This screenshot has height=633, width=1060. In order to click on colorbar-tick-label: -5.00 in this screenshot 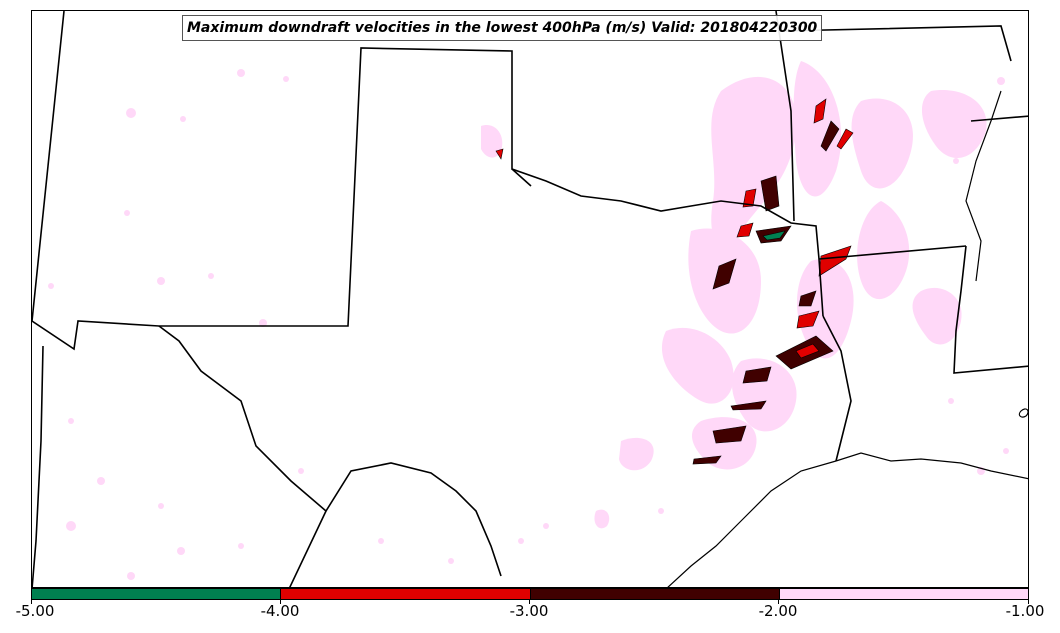, I will do `click(35, 611)`.